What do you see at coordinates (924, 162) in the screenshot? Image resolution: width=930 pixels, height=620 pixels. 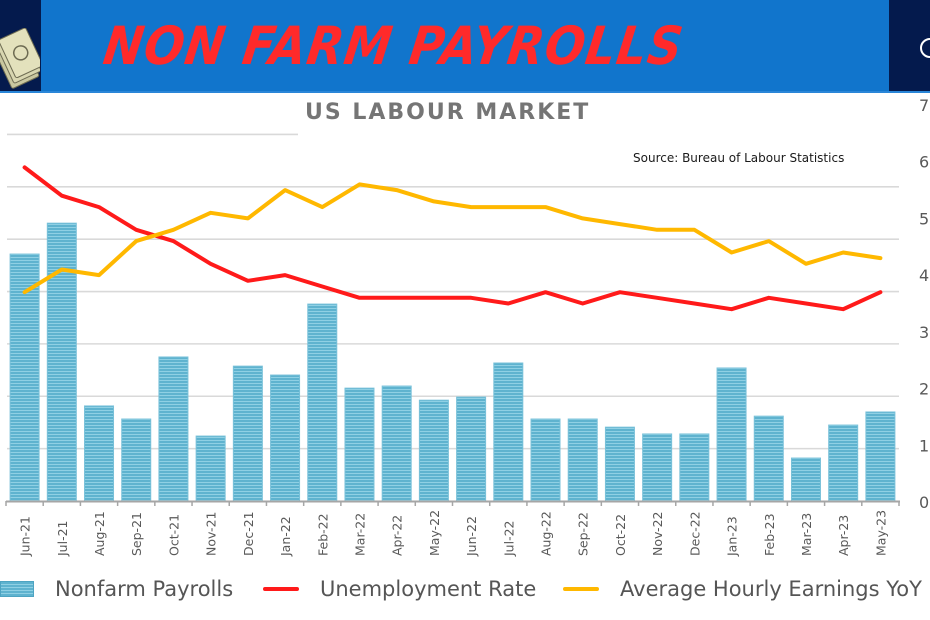 I see `y-tick-label: 6` at bounding box center [924, 162].